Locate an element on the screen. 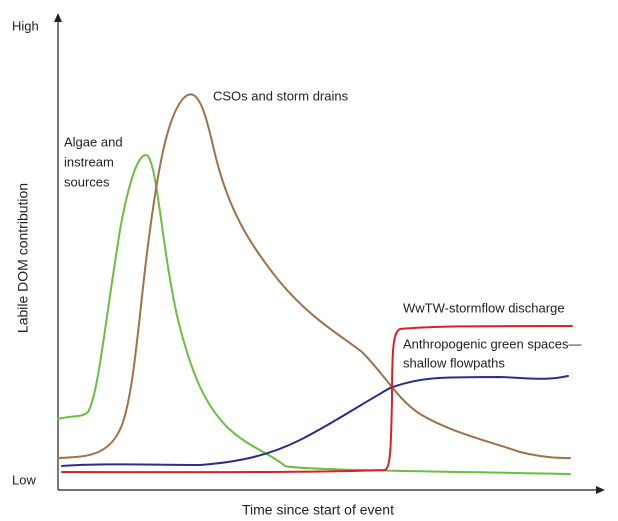 This screenshot has width=618, height=521. curve-label: sources is located at coordinates (87, 181).